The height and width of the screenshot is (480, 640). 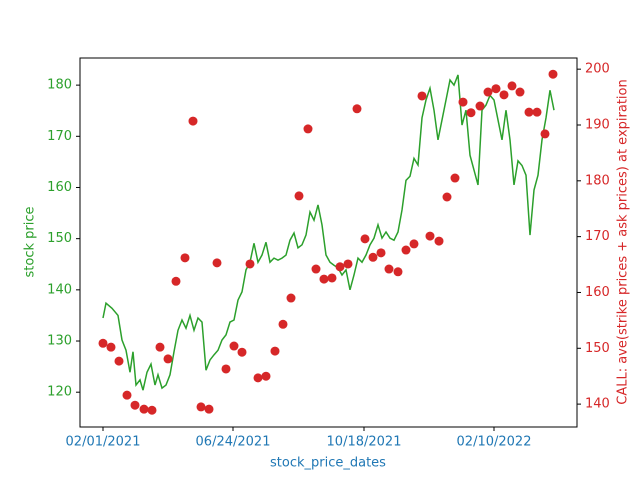 I want to click on y-tick-label: 150, so click(x=59, y=238).